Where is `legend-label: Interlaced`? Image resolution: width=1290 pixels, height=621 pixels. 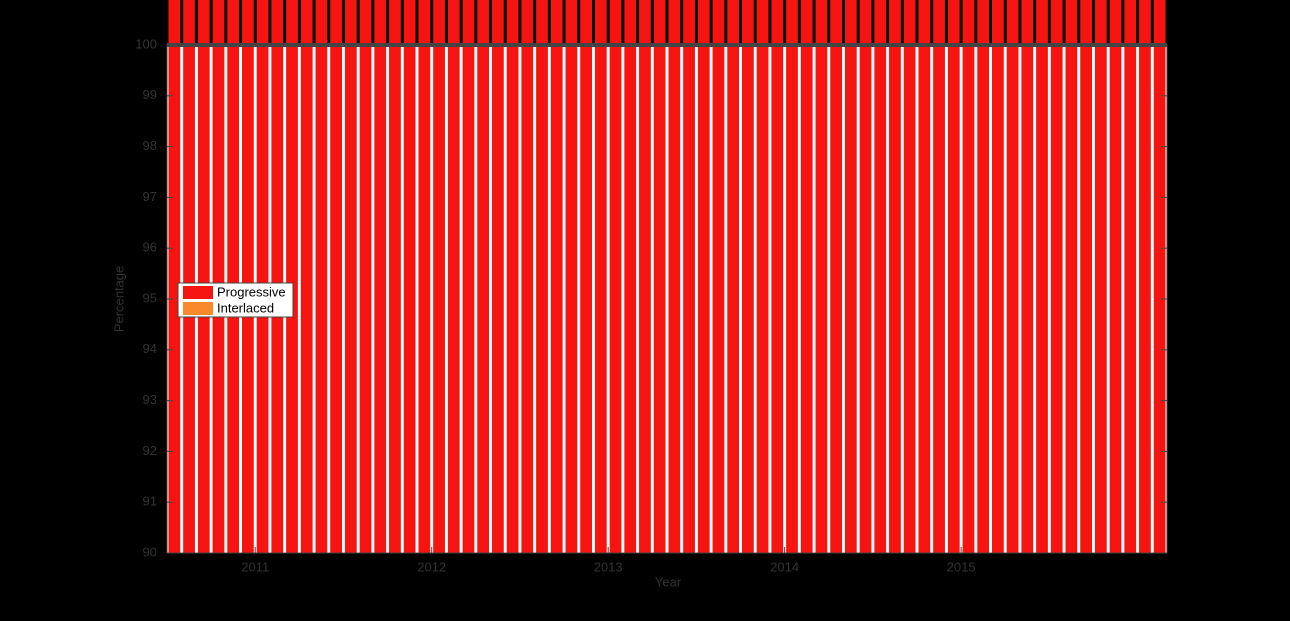
legend-label: Interlaced is located at coordinates (245, 307).